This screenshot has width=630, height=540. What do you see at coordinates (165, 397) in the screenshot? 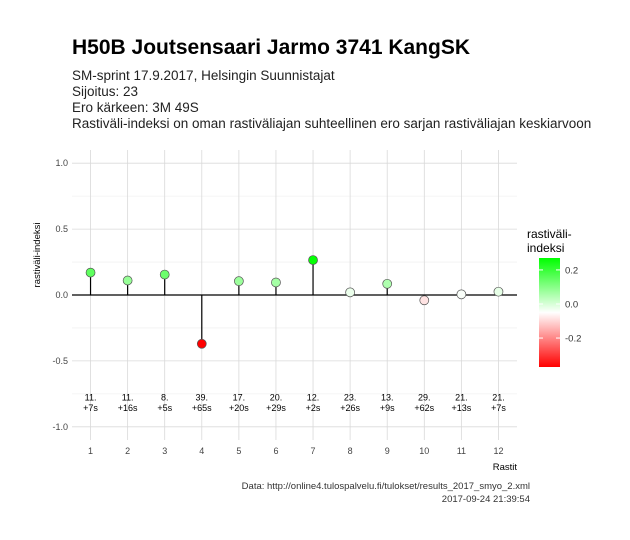
I see `rank-label: 8.` at bounding box center [165, 397].